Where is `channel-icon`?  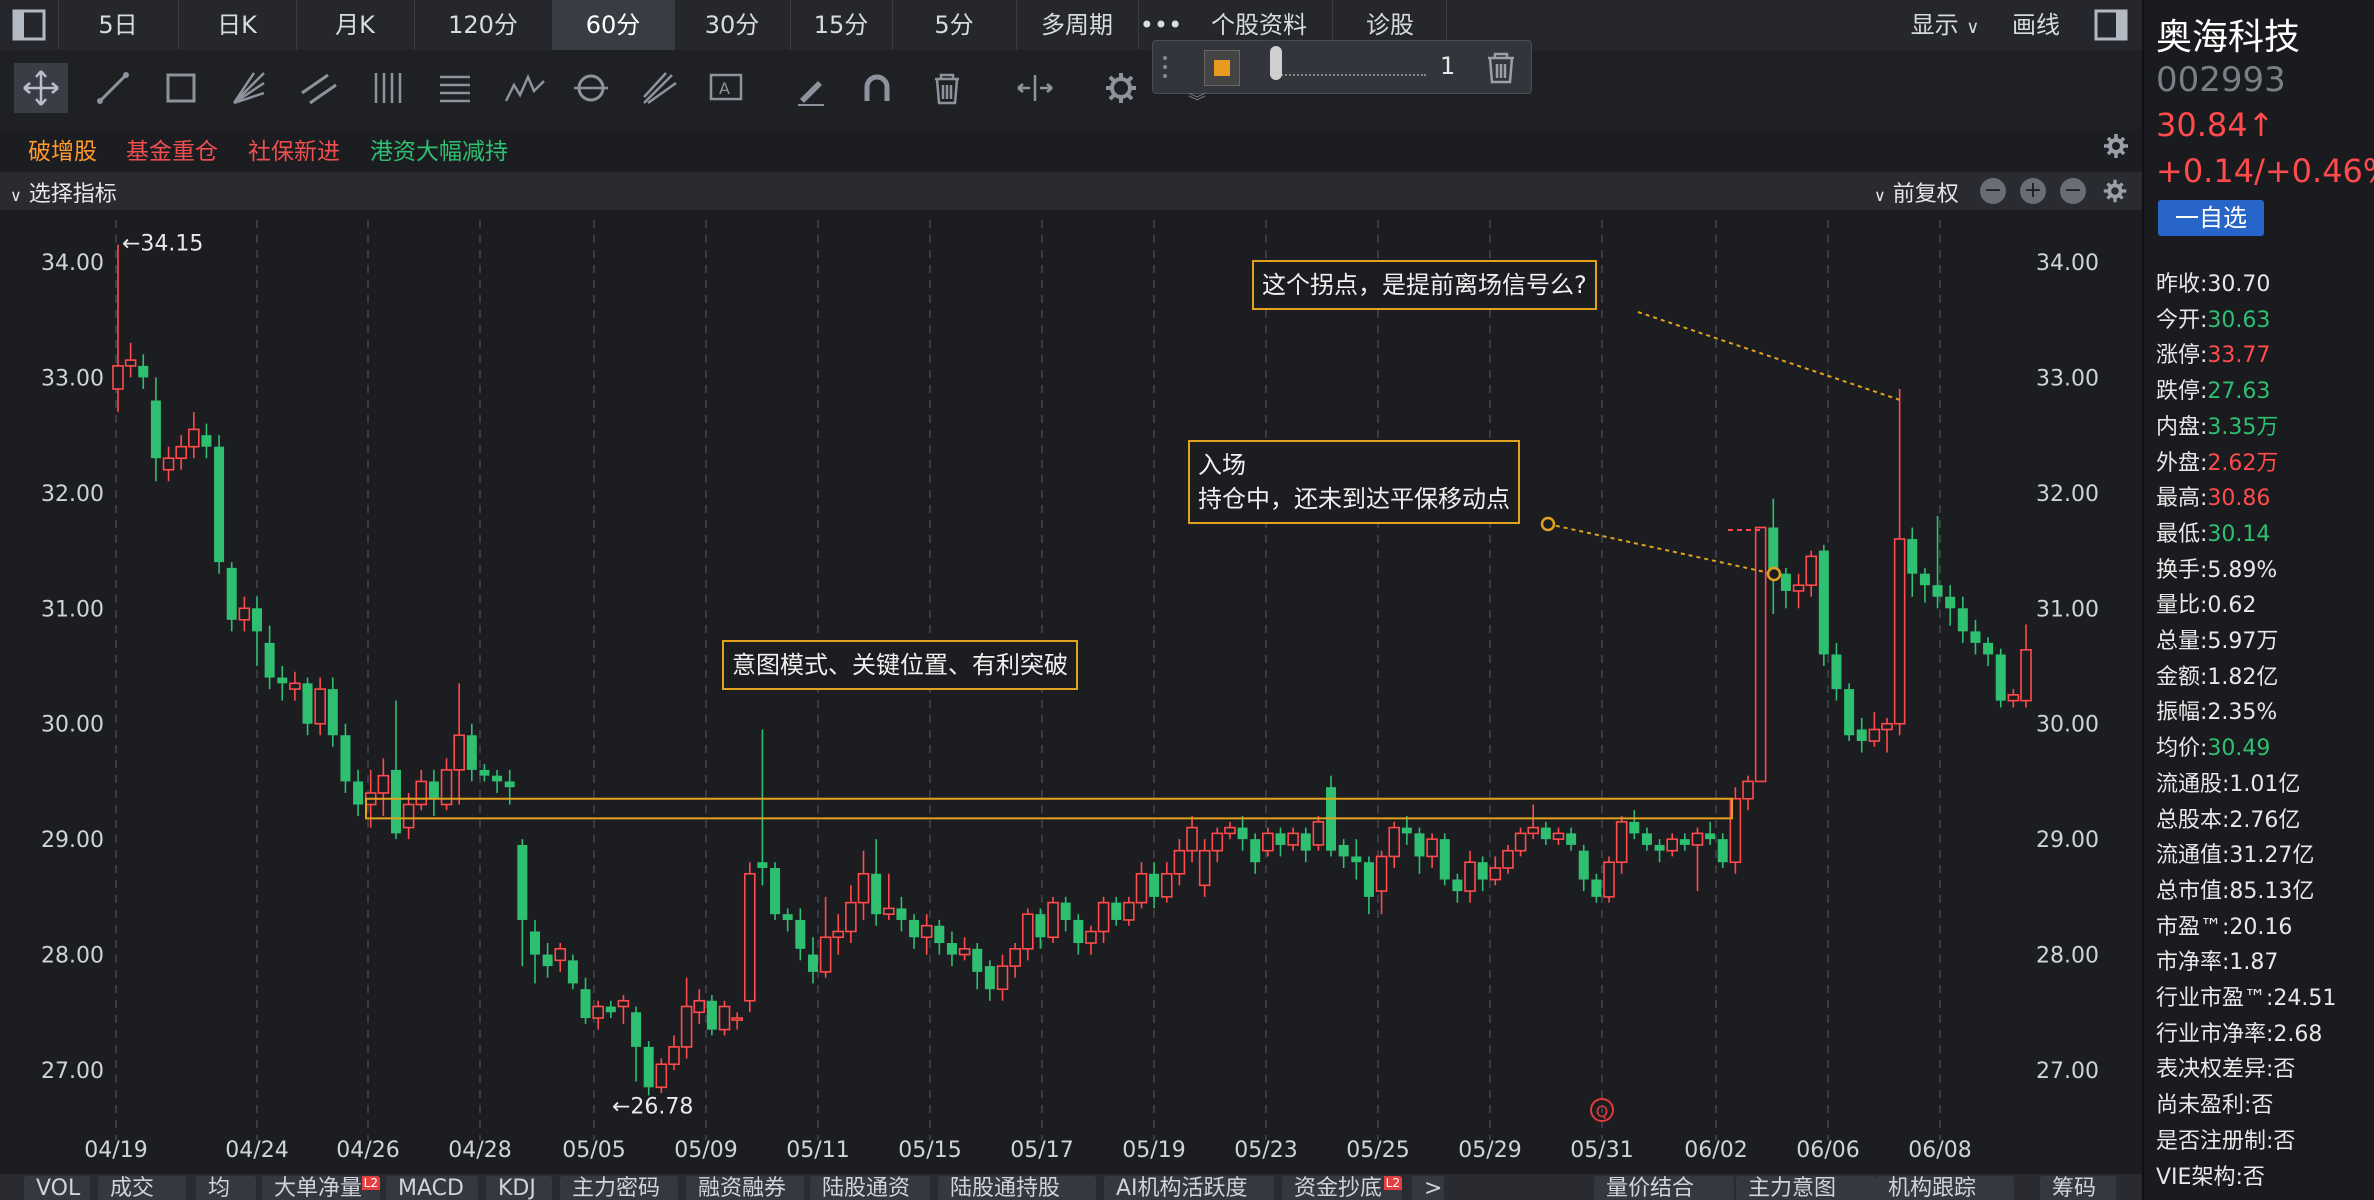
channel-icon is located at coordinates (319, 88).